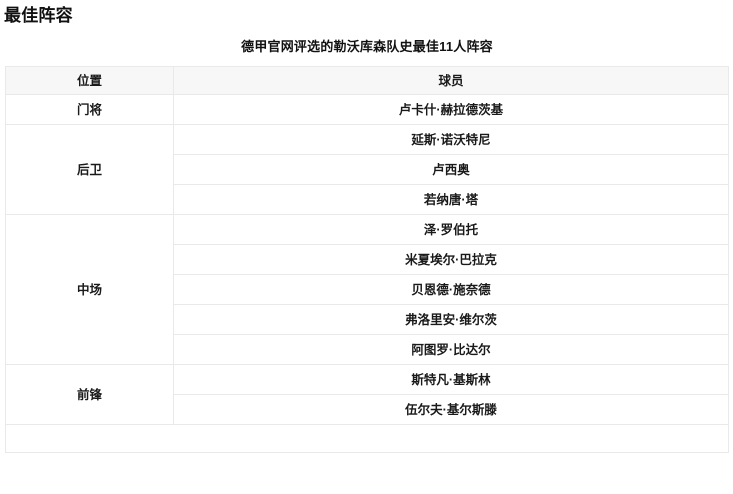  Describe the element at coordinates (89, 109) in the screenshot. I see `position-cell: 门将` at that location.